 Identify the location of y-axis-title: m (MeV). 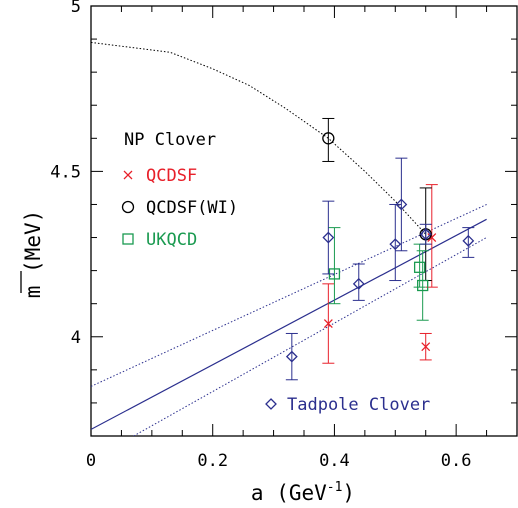
(33, 254).